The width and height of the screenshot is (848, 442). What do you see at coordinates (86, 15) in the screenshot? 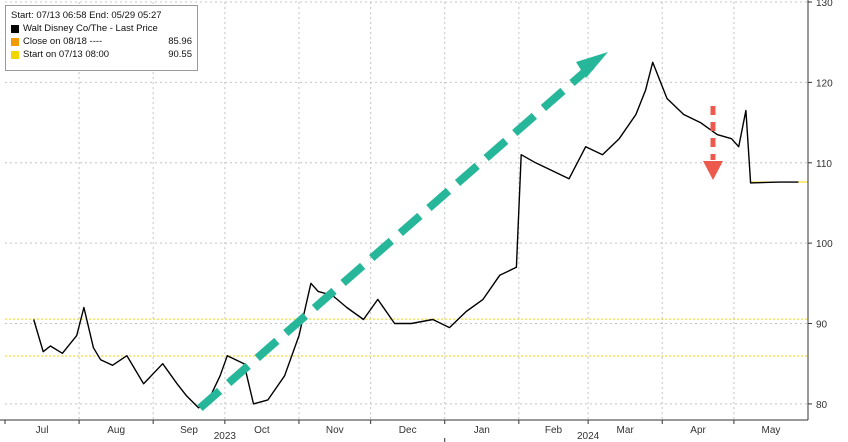
I see `legend-date-range: Start: 07/13 06:58 End: 05/29 05:27` at bounding box center [86, 15].